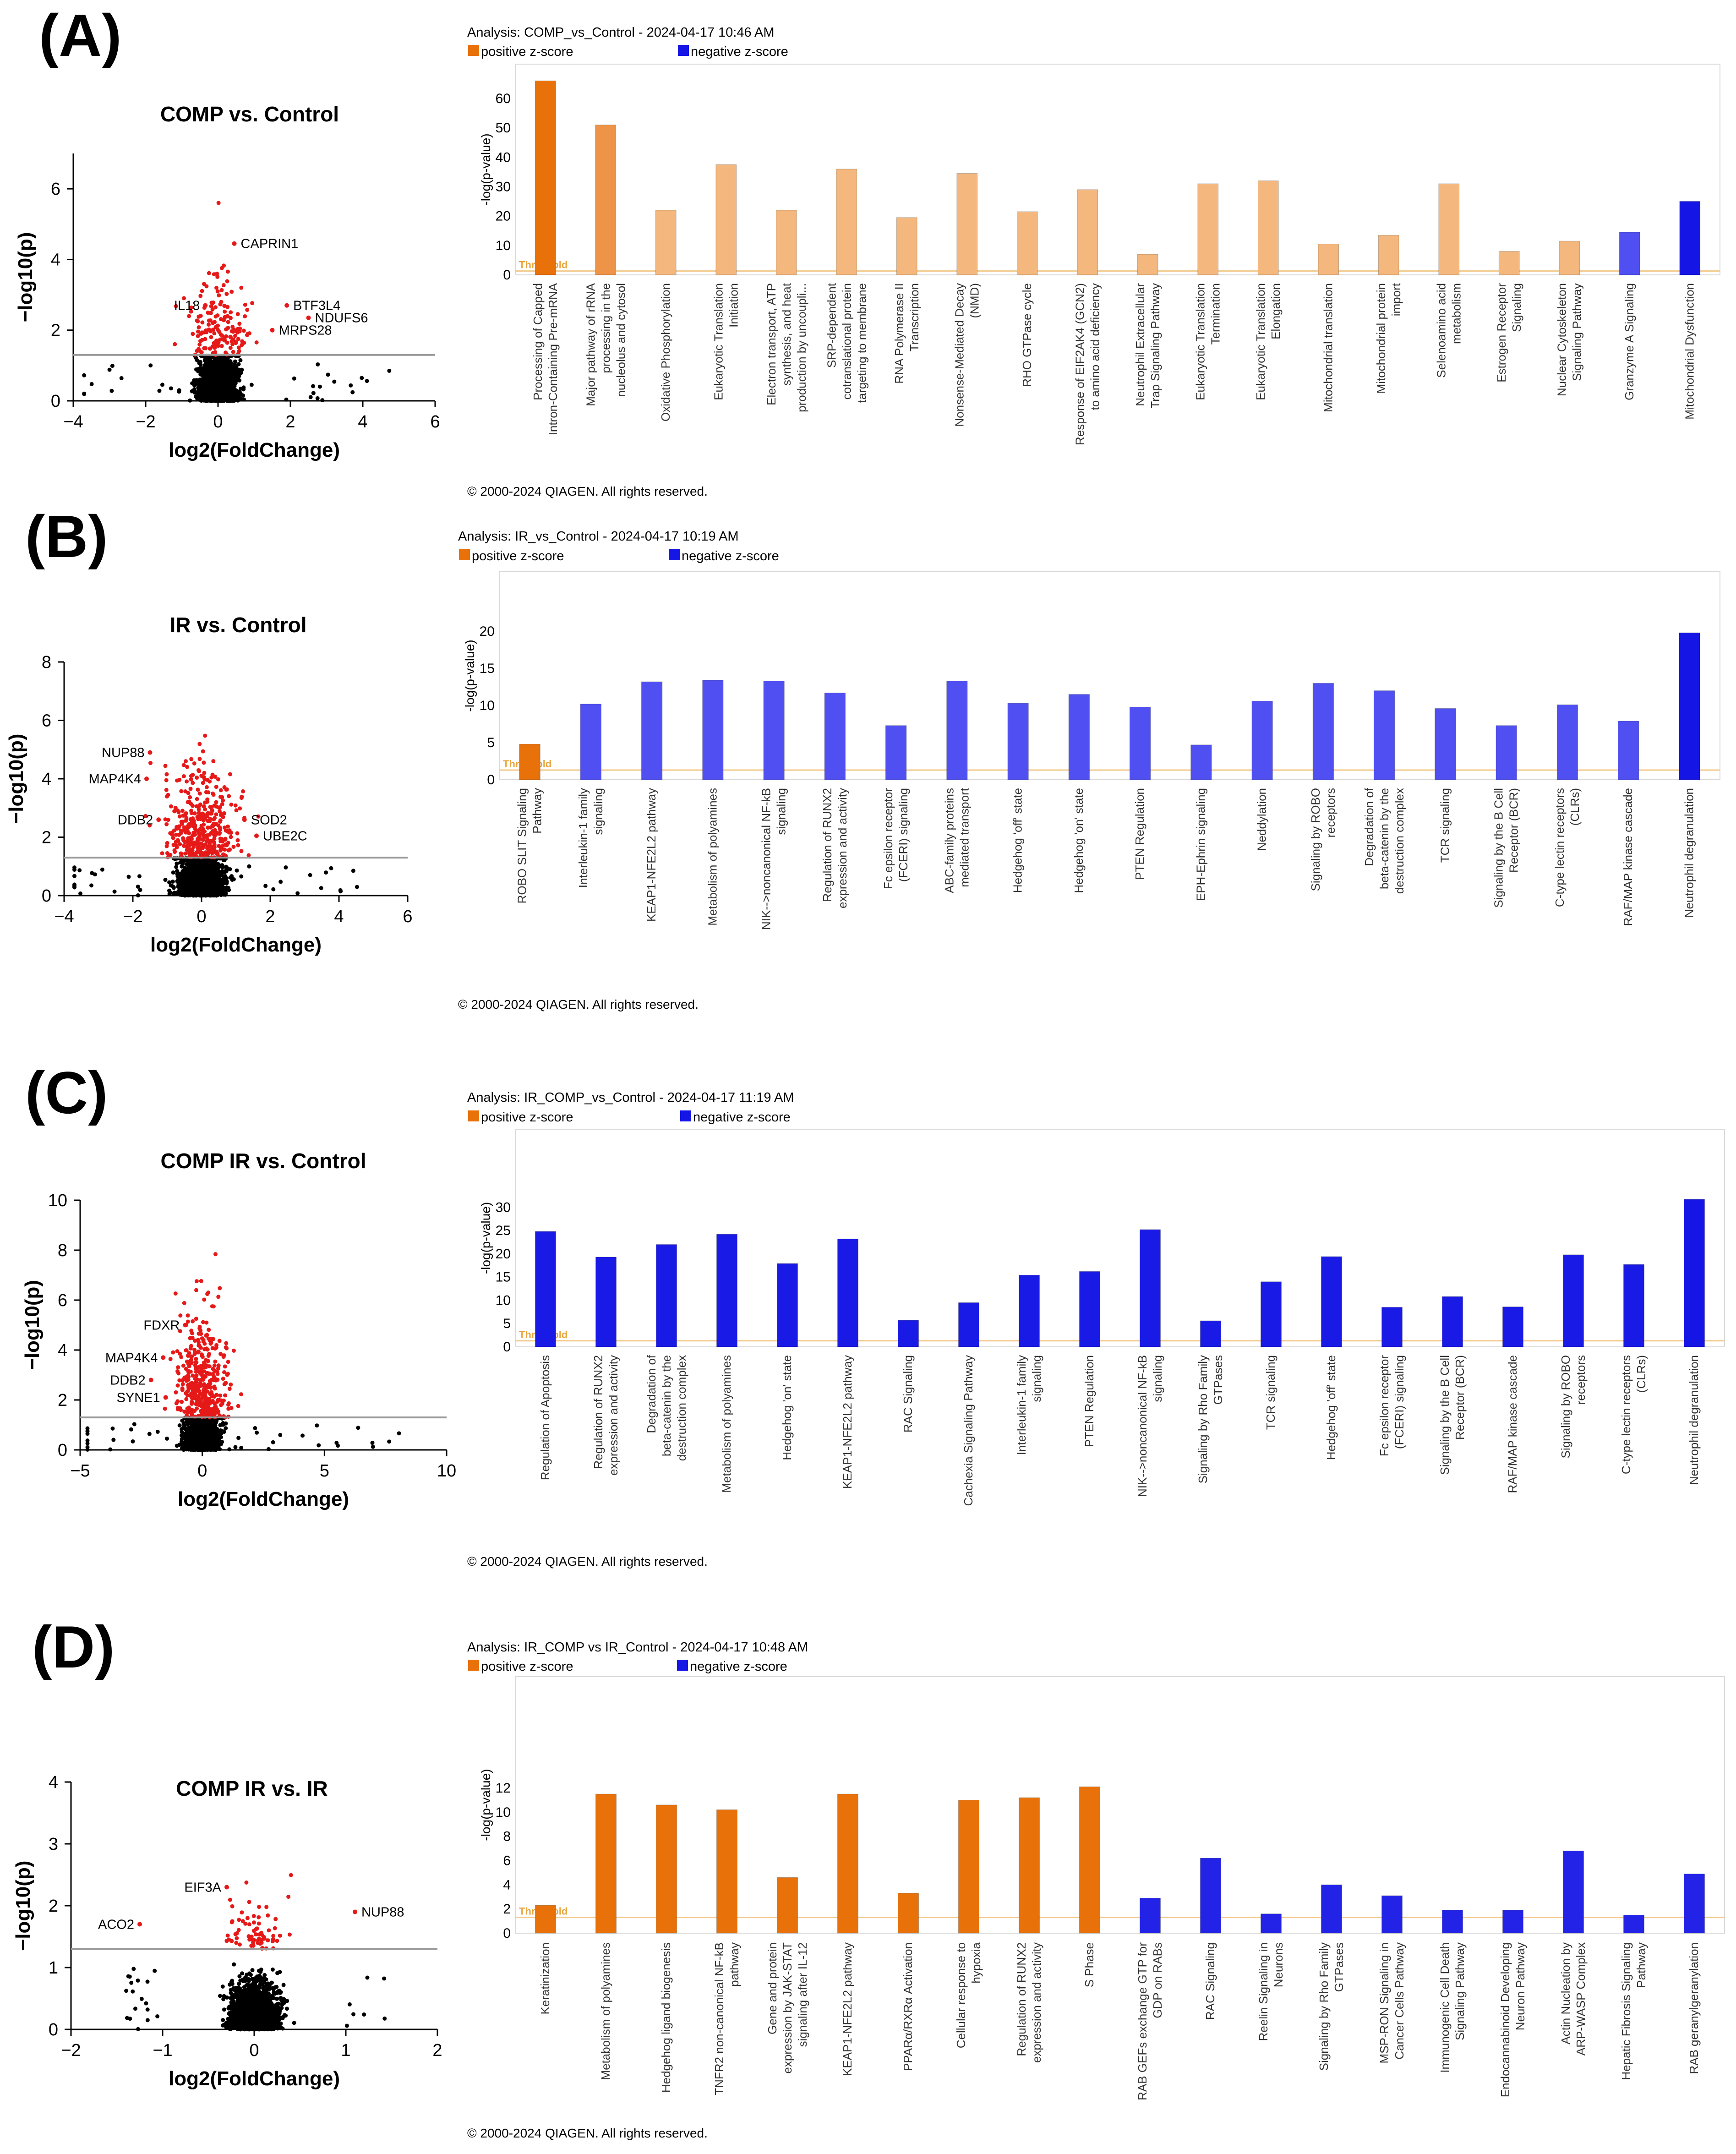  I want to click on y-tick-label: 4, so click(56, 260).